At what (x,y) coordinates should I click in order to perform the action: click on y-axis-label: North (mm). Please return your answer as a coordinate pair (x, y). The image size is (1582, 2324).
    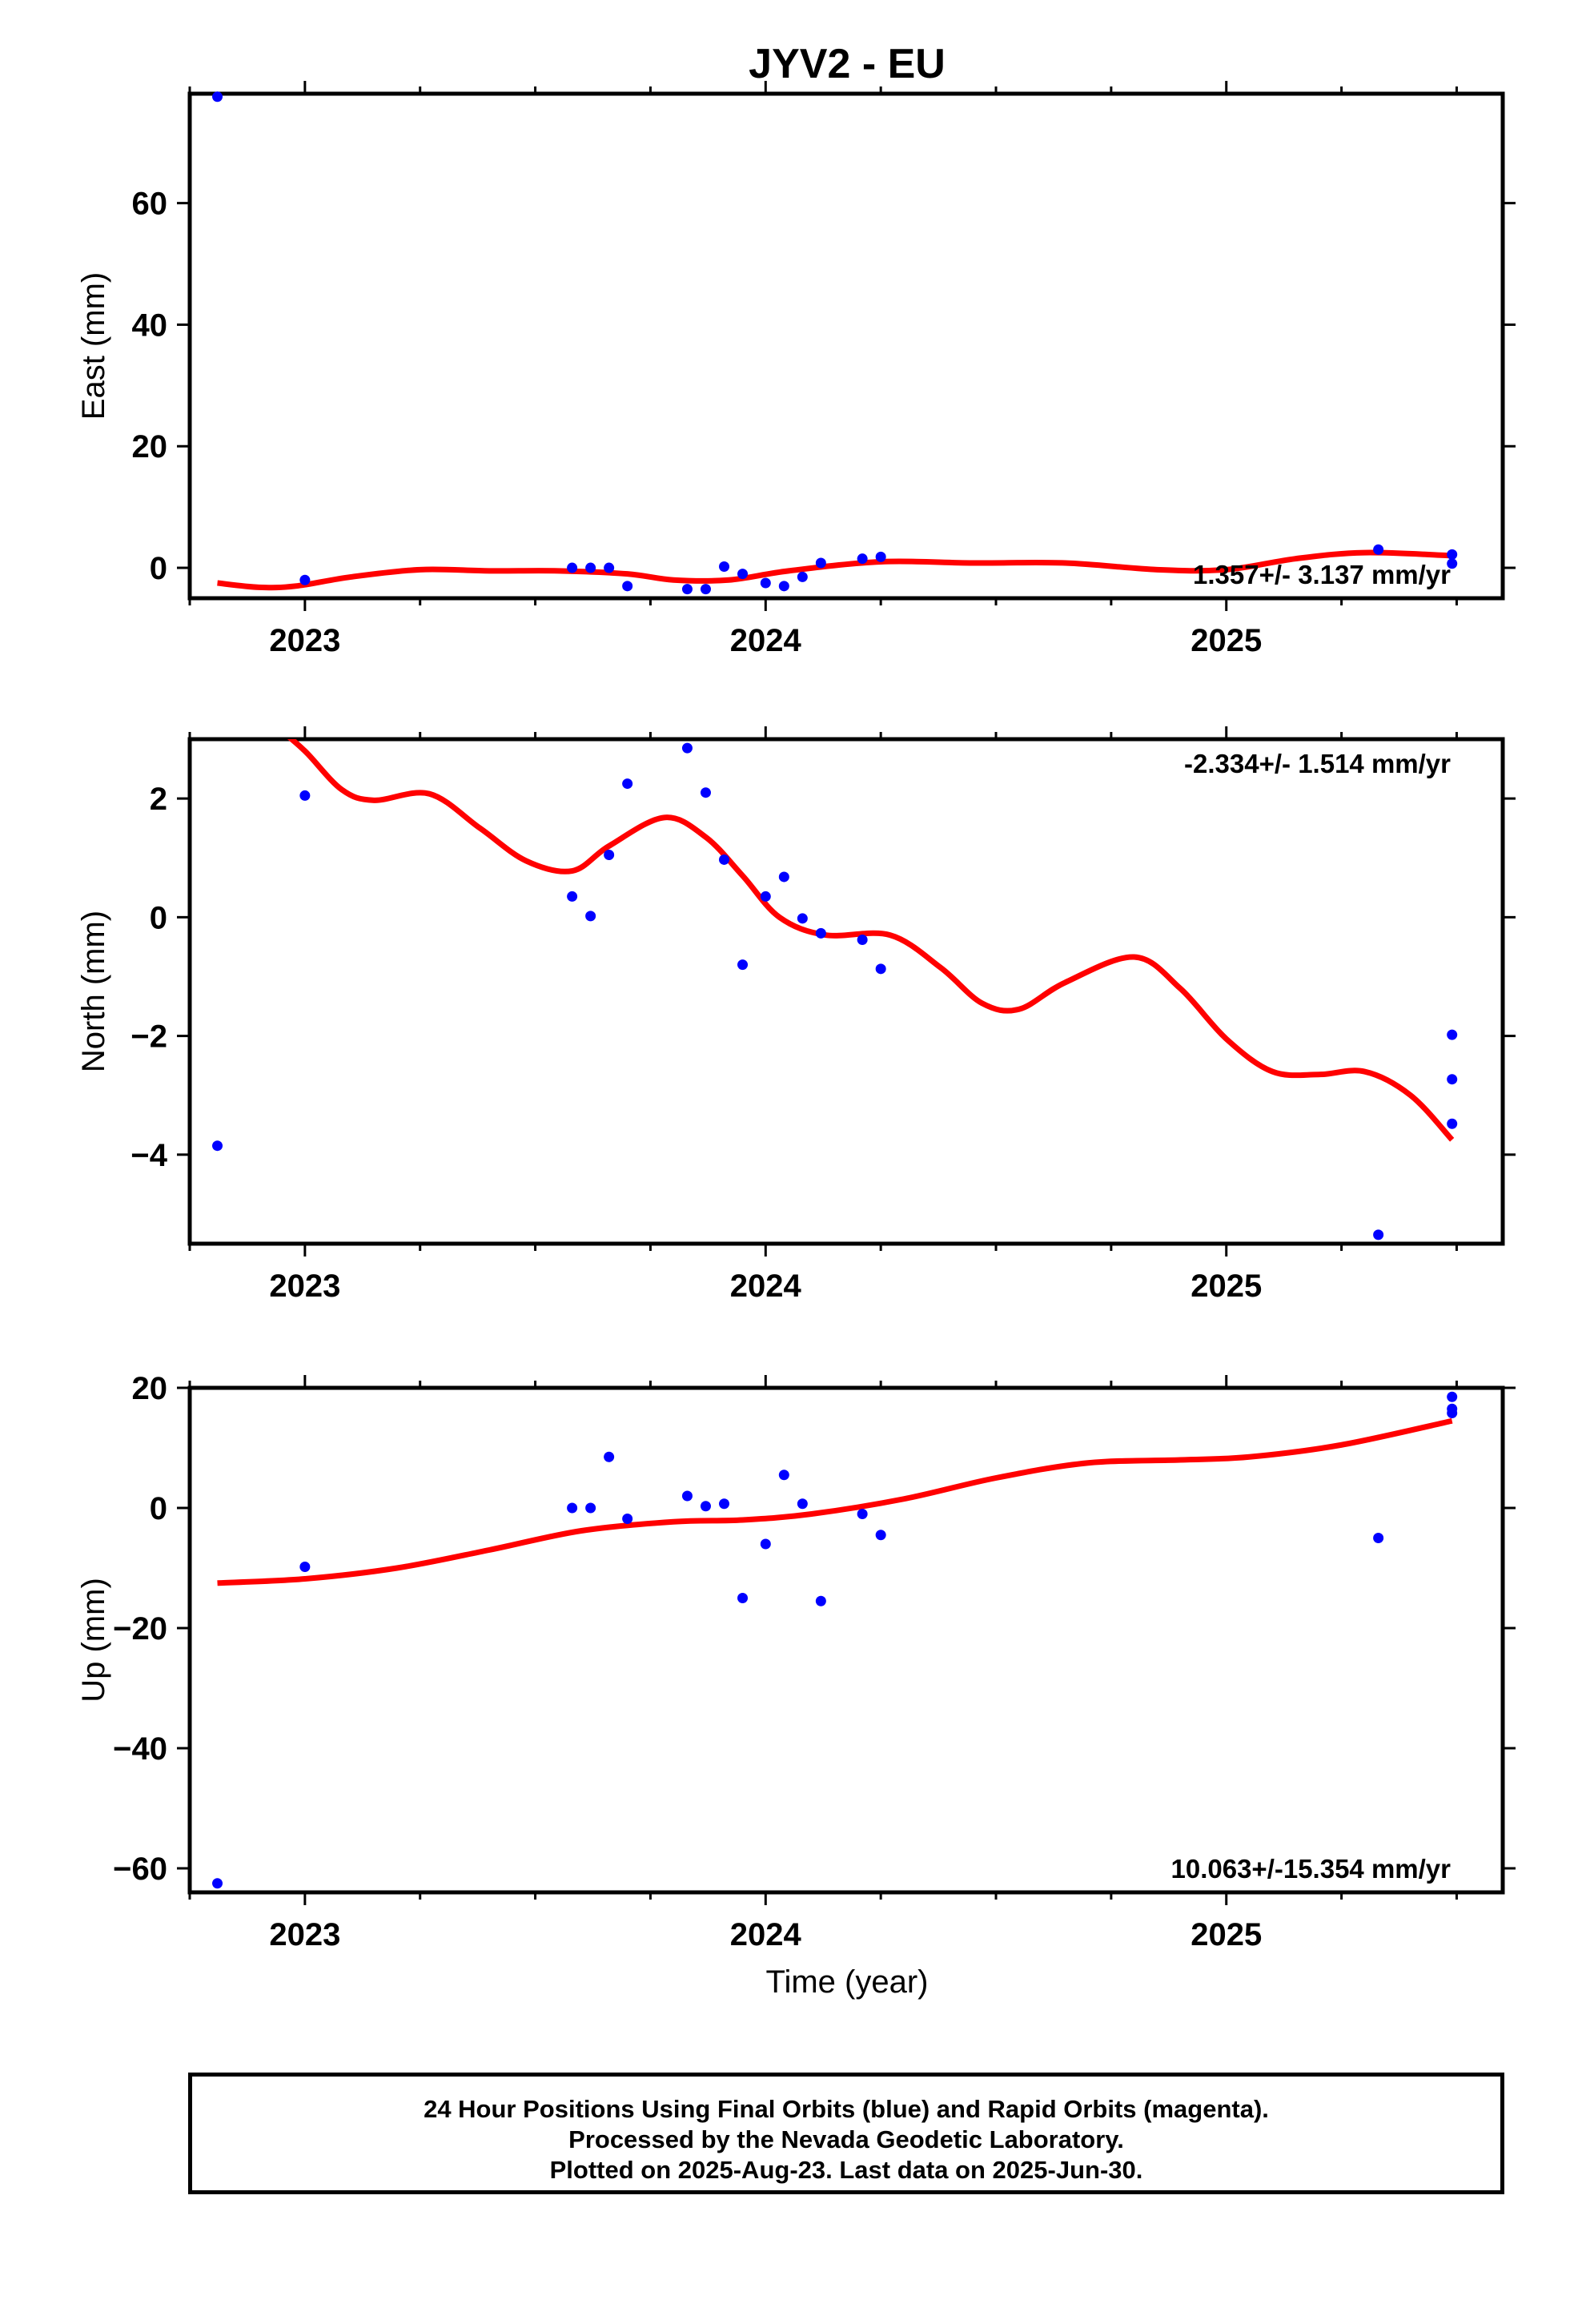
    Looking at the image, I should click on (94, 991).